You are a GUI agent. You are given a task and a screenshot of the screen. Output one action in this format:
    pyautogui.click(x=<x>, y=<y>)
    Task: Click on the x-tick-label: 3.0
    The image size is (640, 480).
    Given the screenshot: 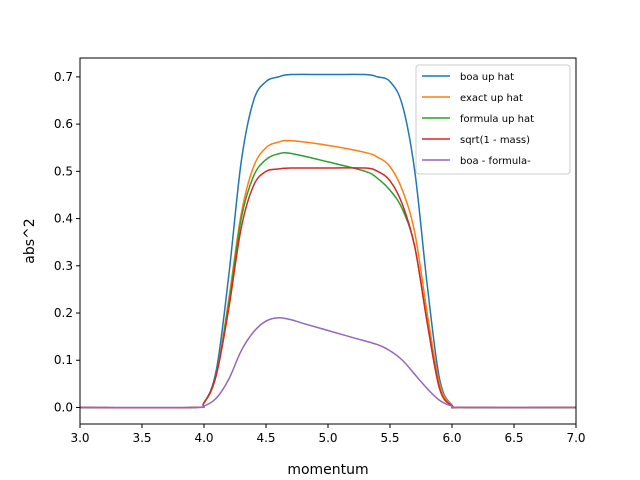 What is the action you would take?
    pyautogui.click(x=79, y=438)
    